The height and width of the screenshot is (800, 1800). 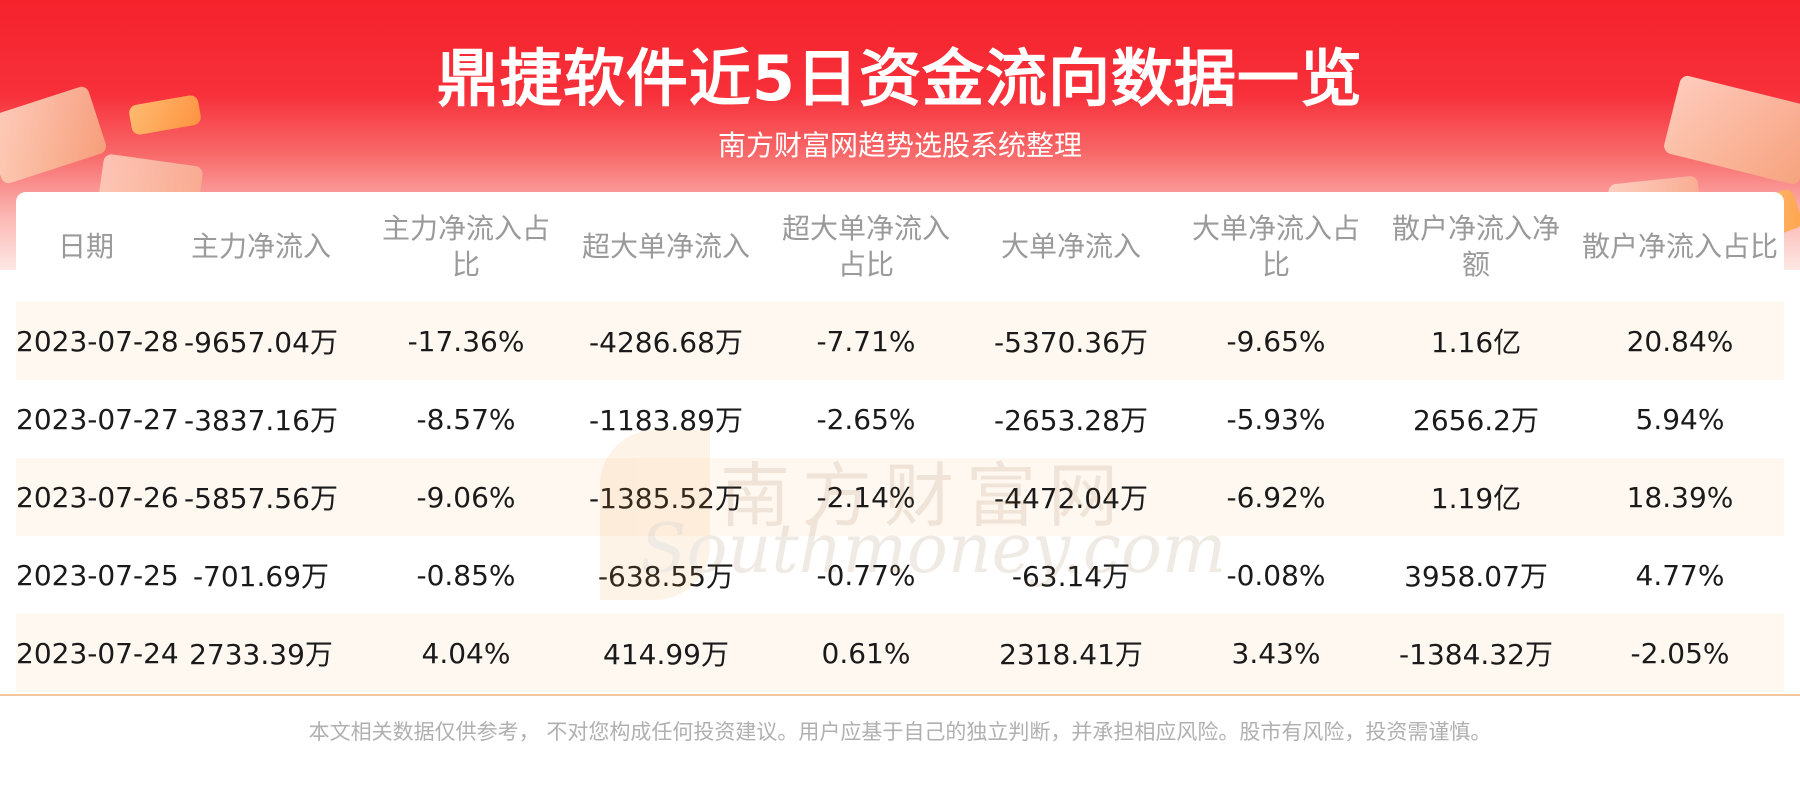 I want to click on table-cell: -63.14万, so click(x=1071, y=576).